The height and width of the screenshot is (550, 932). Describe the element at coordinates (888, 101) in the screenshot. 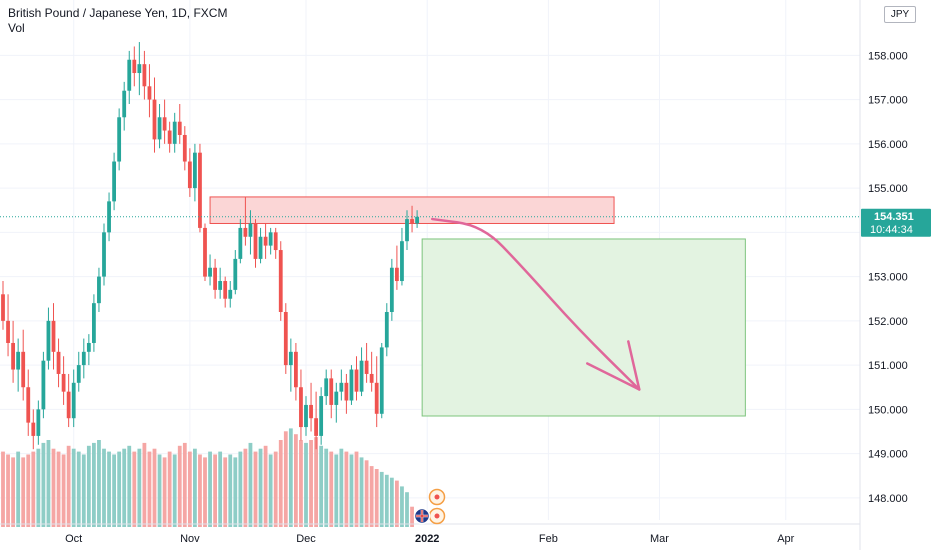

I see `y-tick-label: 157.000` at that location.